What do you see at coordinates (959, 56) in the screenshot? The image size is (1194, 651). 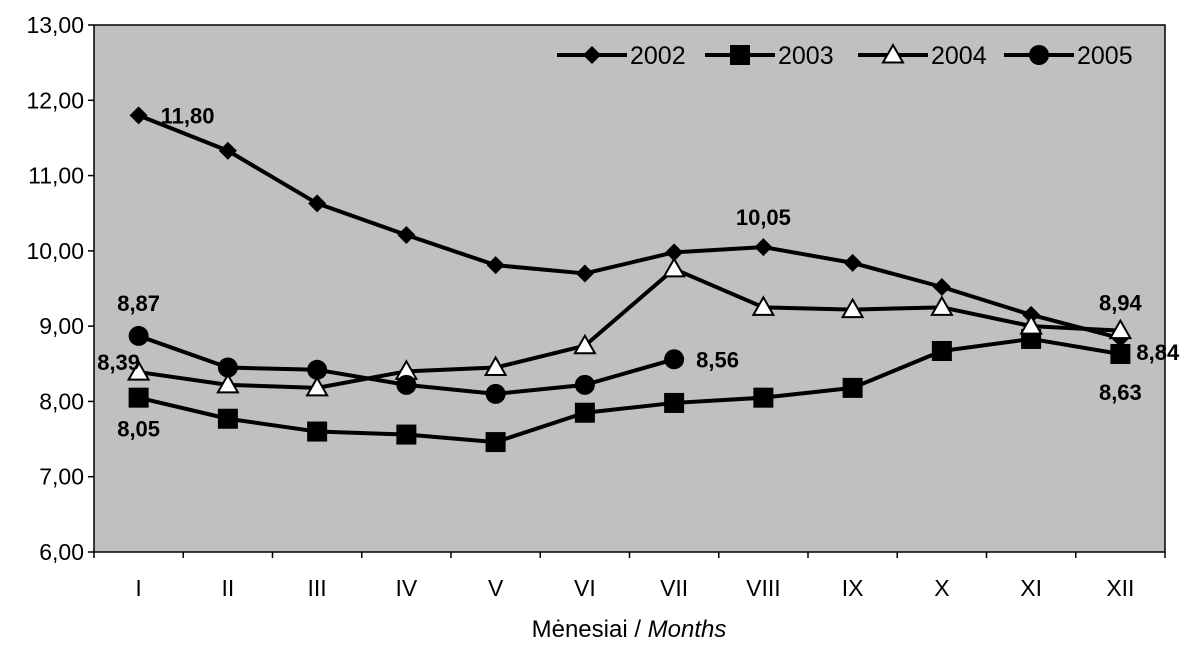 I see `legend-label: 2004` at bounding box center [959, 56].